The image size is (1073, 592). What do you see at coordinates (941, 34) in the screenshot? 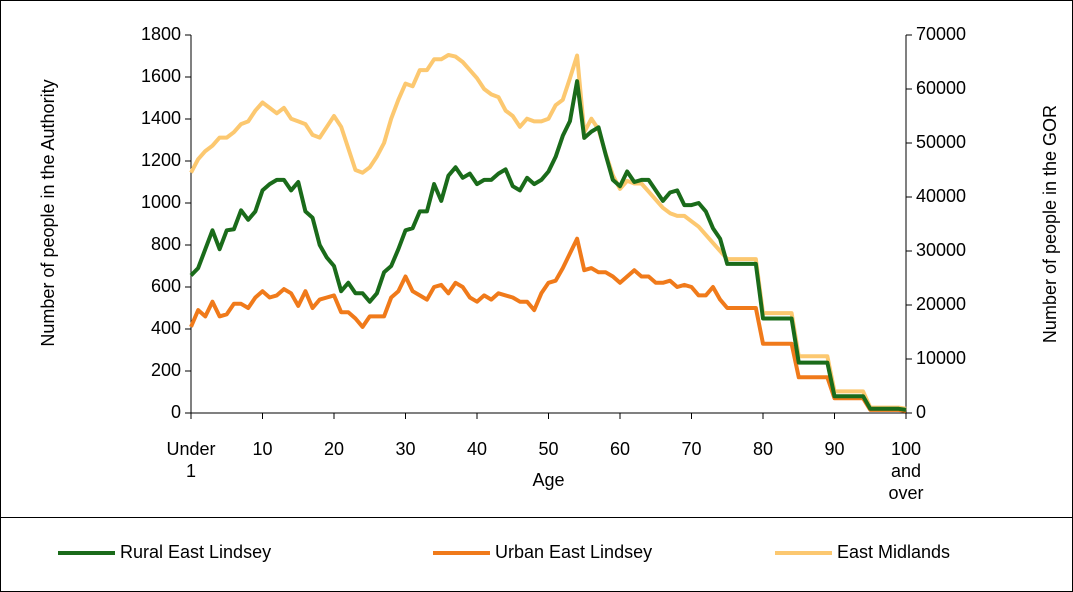
I see `y2-tick-label: 70000` at bounding box center [941, 34].